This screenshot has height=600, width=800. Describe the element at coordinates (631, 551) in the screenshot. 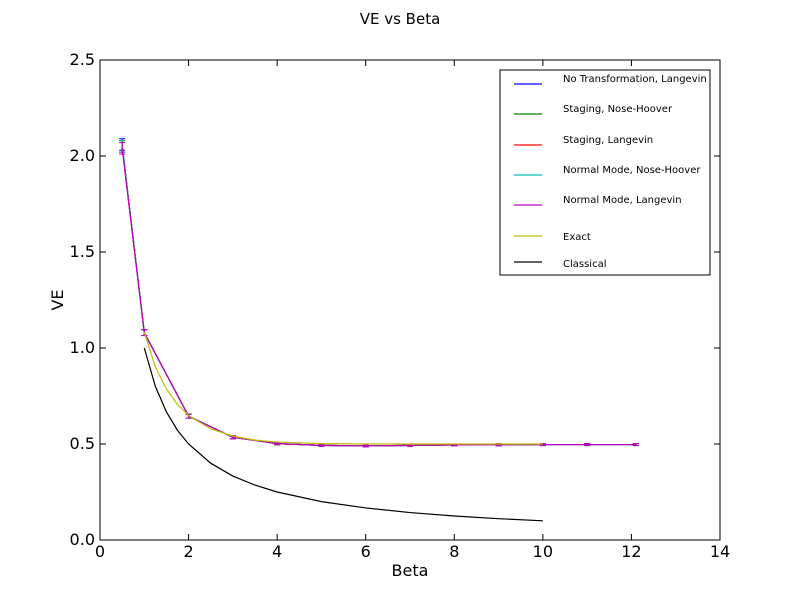

I see `x-tick-label: 12` at that location.